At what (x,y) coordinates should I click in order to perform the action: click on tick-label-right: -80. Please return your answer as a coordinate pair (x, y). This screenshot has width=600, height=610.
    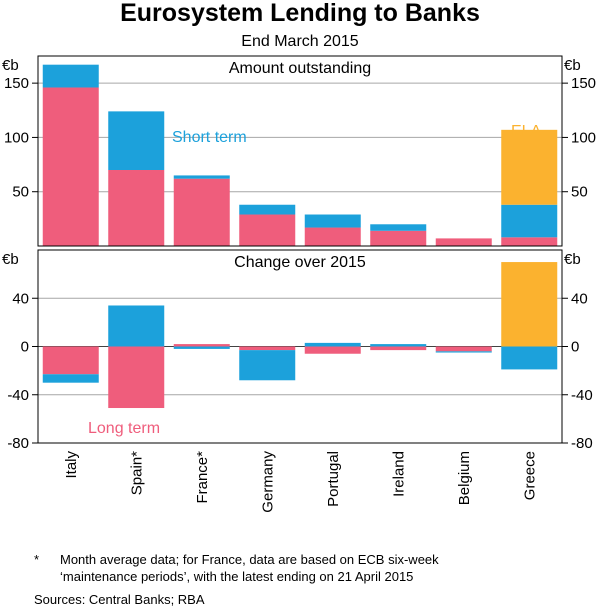
    Looking at the image, I should click on (582, 443).